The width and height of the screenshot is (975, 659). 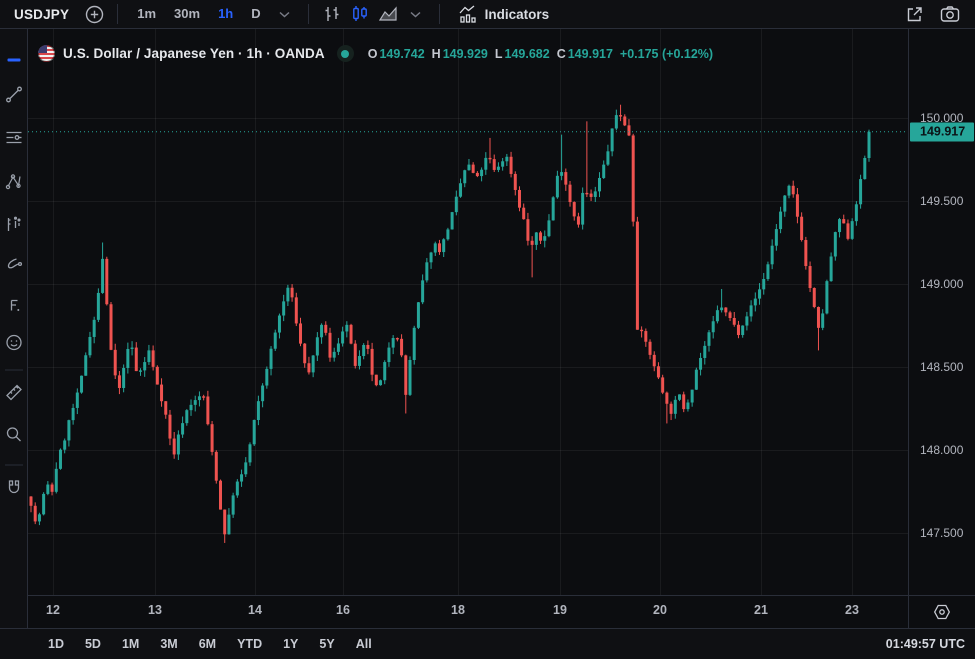 I want to click on annotation-tool-button, so click(x=13, y=308).